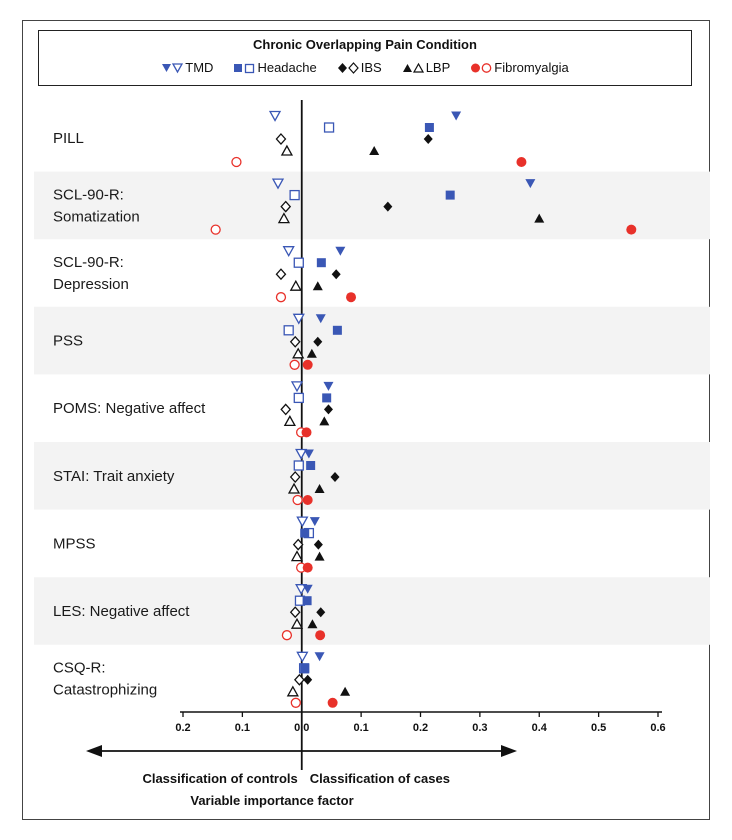 This screenshot has width=732, height=840. What do you see at coordinates (91, 284) in the screenshot?
I see `row-label: Depression` at bounding box center [91, 284].